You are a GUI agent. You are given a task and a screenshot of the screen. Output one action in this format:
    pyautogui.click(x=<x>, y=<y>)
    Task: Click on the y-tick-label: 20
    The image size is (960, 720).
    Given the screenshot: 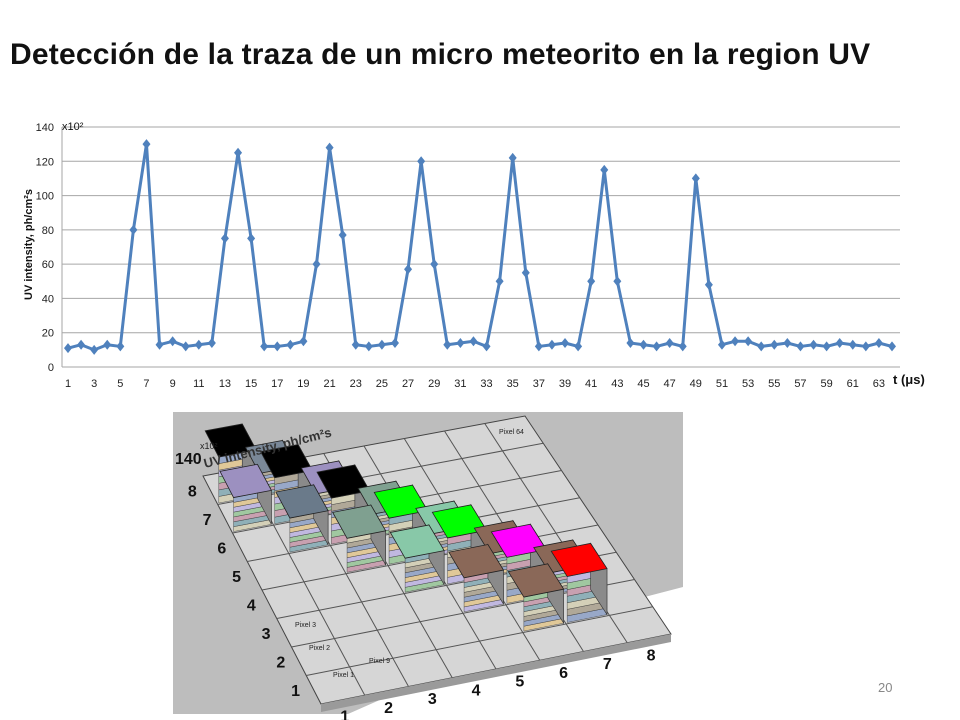 What is the action you would take?
    pyautogui.click(x=48, y=334)
    